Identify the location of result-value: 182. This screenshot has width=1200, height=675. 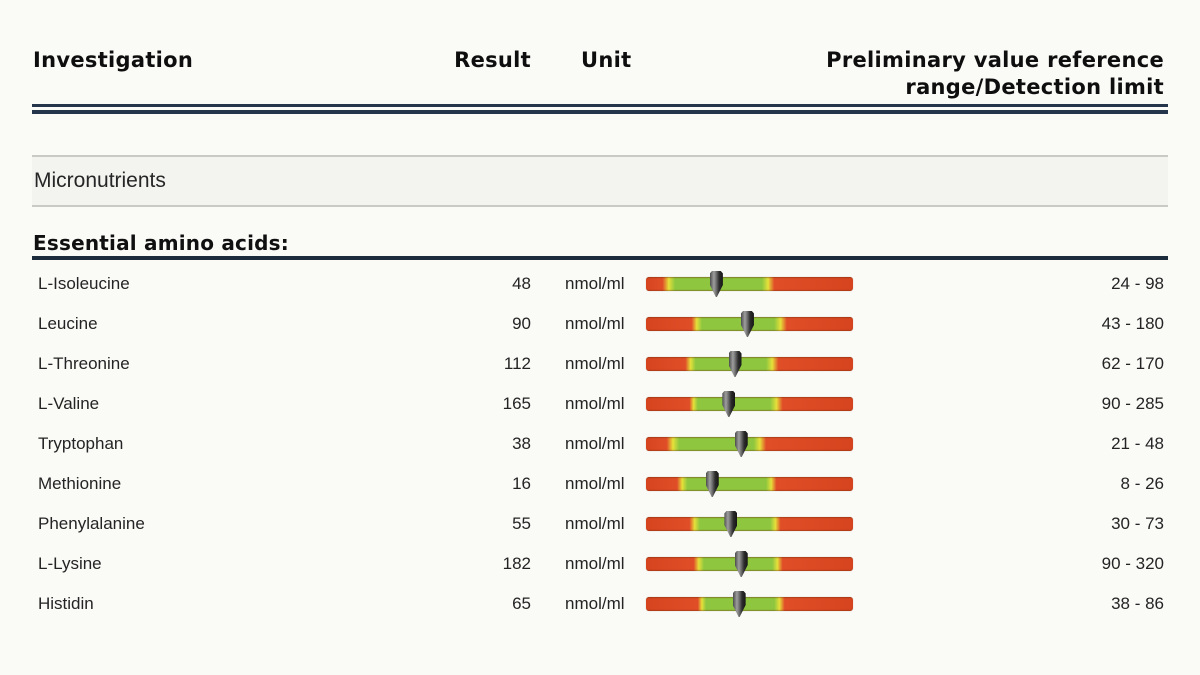
(516, 563).